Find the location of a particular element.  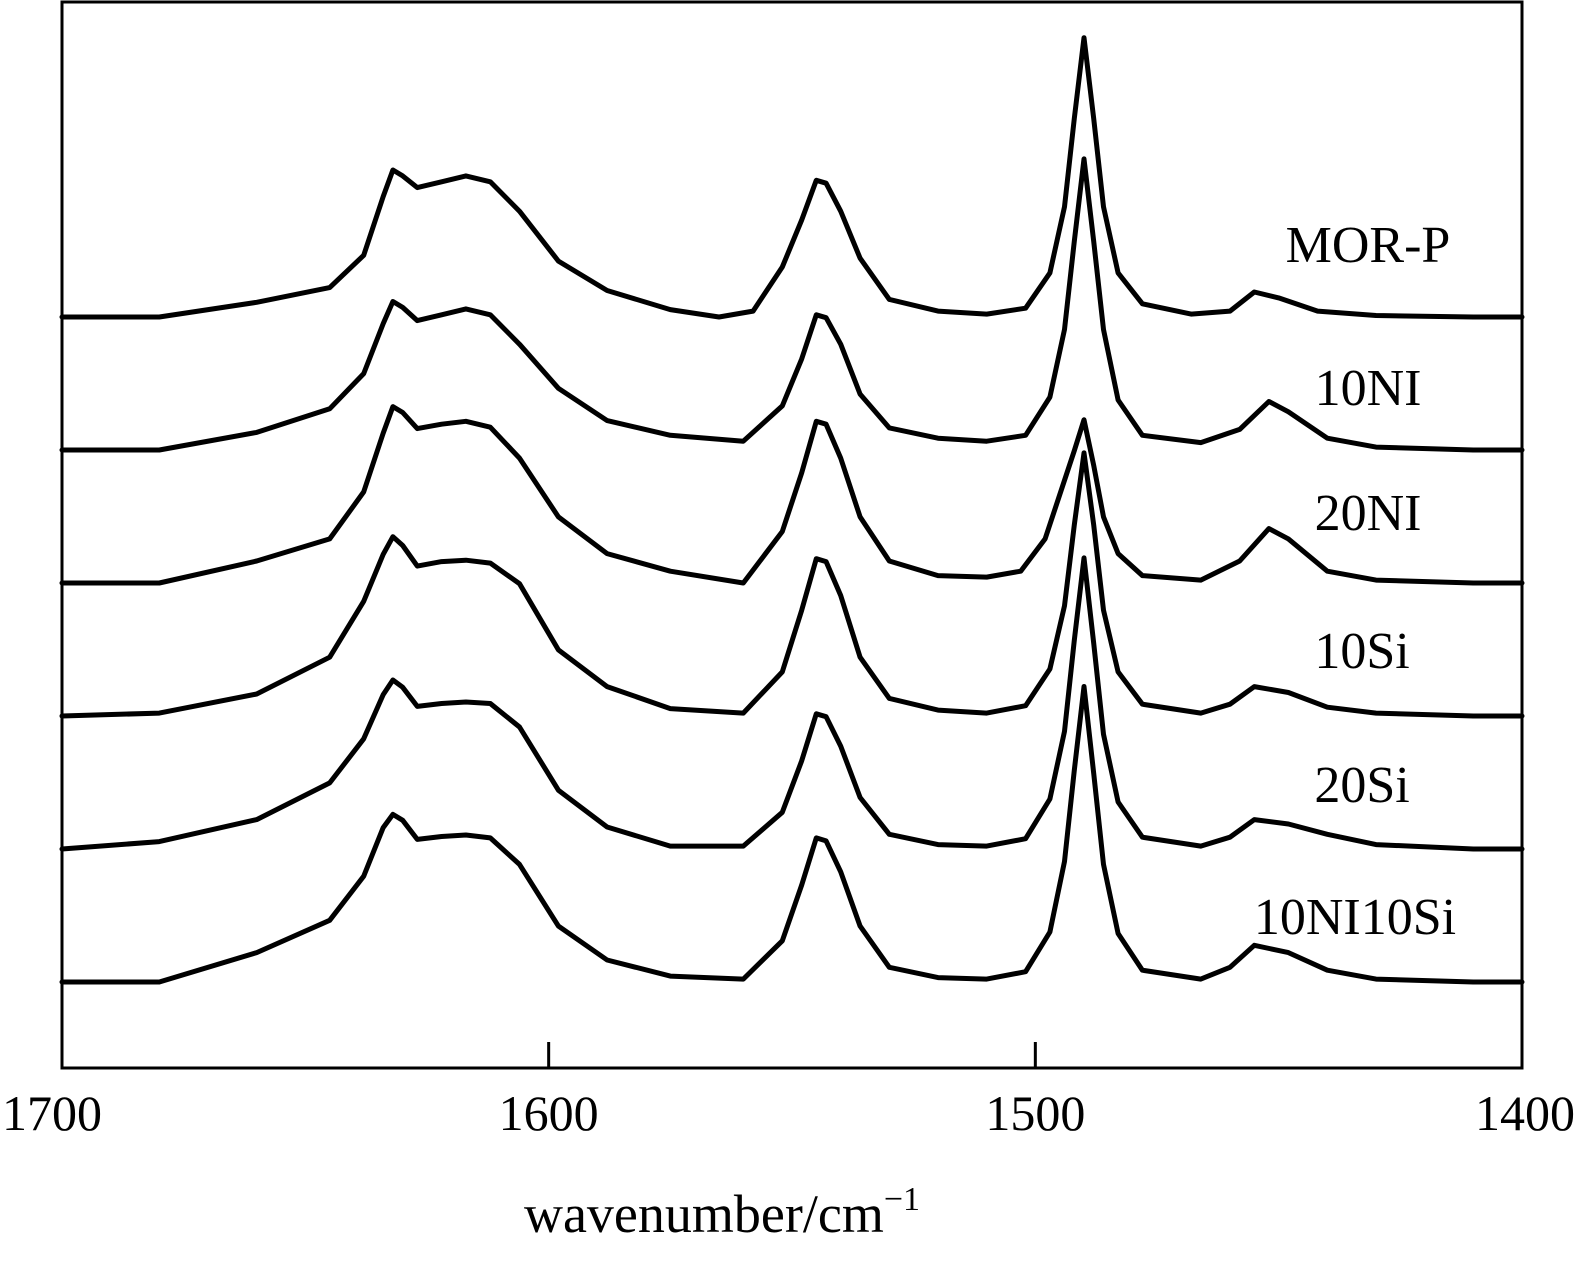

x-axis-label: wavenumber/cm−1 is located at coordinates (722, 1212).